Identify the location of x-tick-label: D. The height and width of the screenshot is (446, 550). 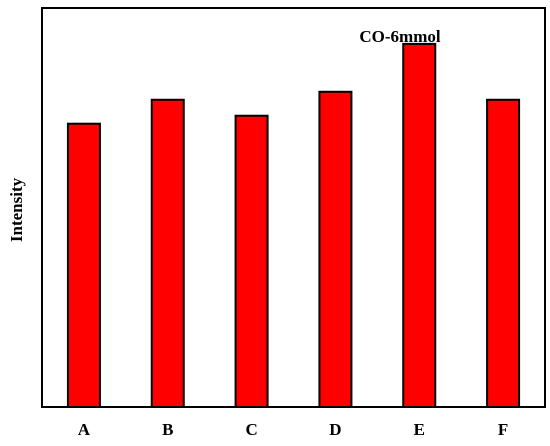
(335, 429).